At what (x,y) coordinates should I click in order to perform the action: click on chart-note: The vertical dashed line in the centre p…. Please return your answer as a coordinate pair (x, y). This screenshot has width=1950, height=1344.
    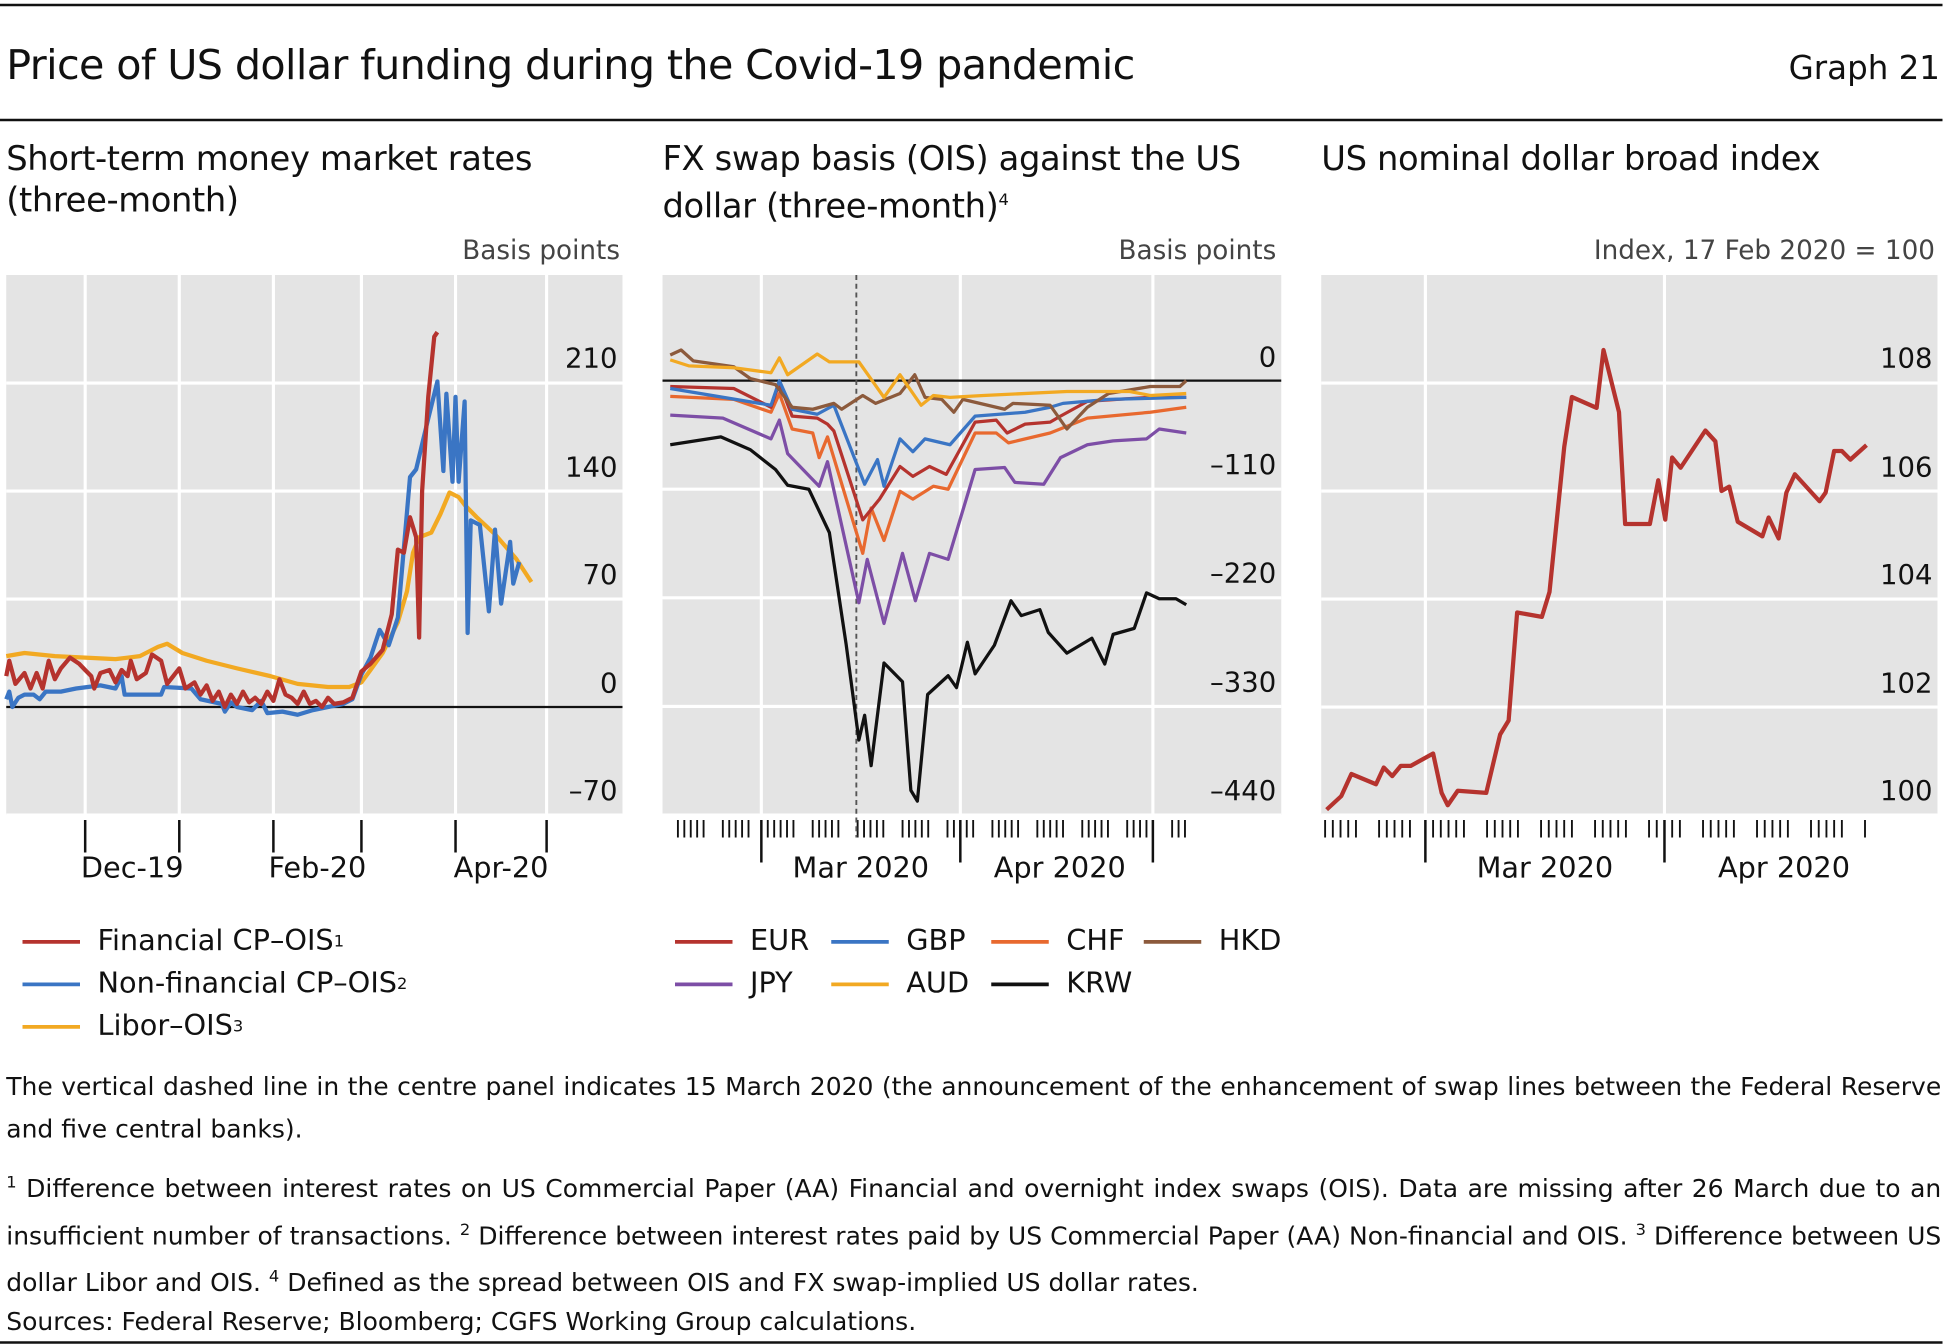
    Looking at the image, I should click on (974, 1107).